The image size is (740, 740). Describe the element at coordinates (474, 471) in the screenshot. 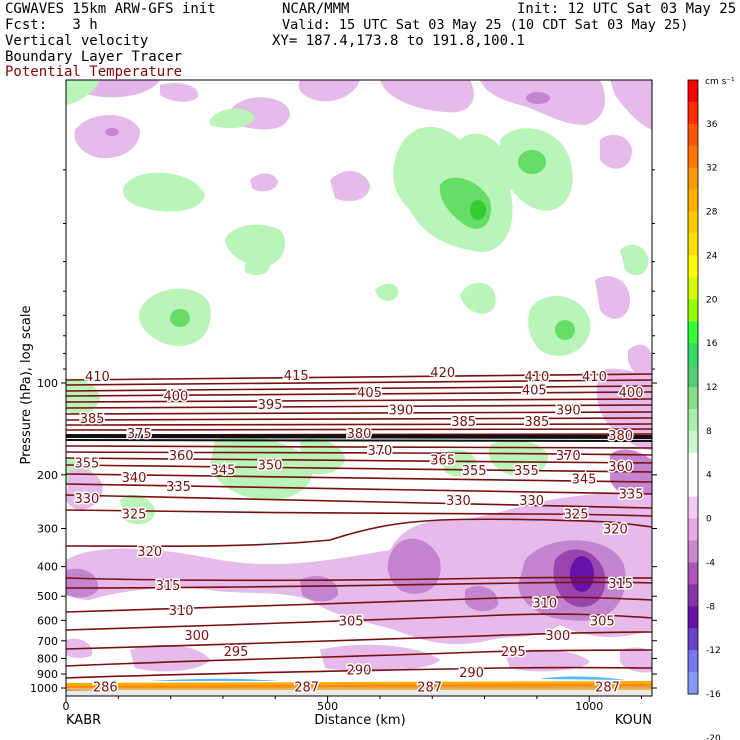

I see `theta-contour-label: 355` at that location.